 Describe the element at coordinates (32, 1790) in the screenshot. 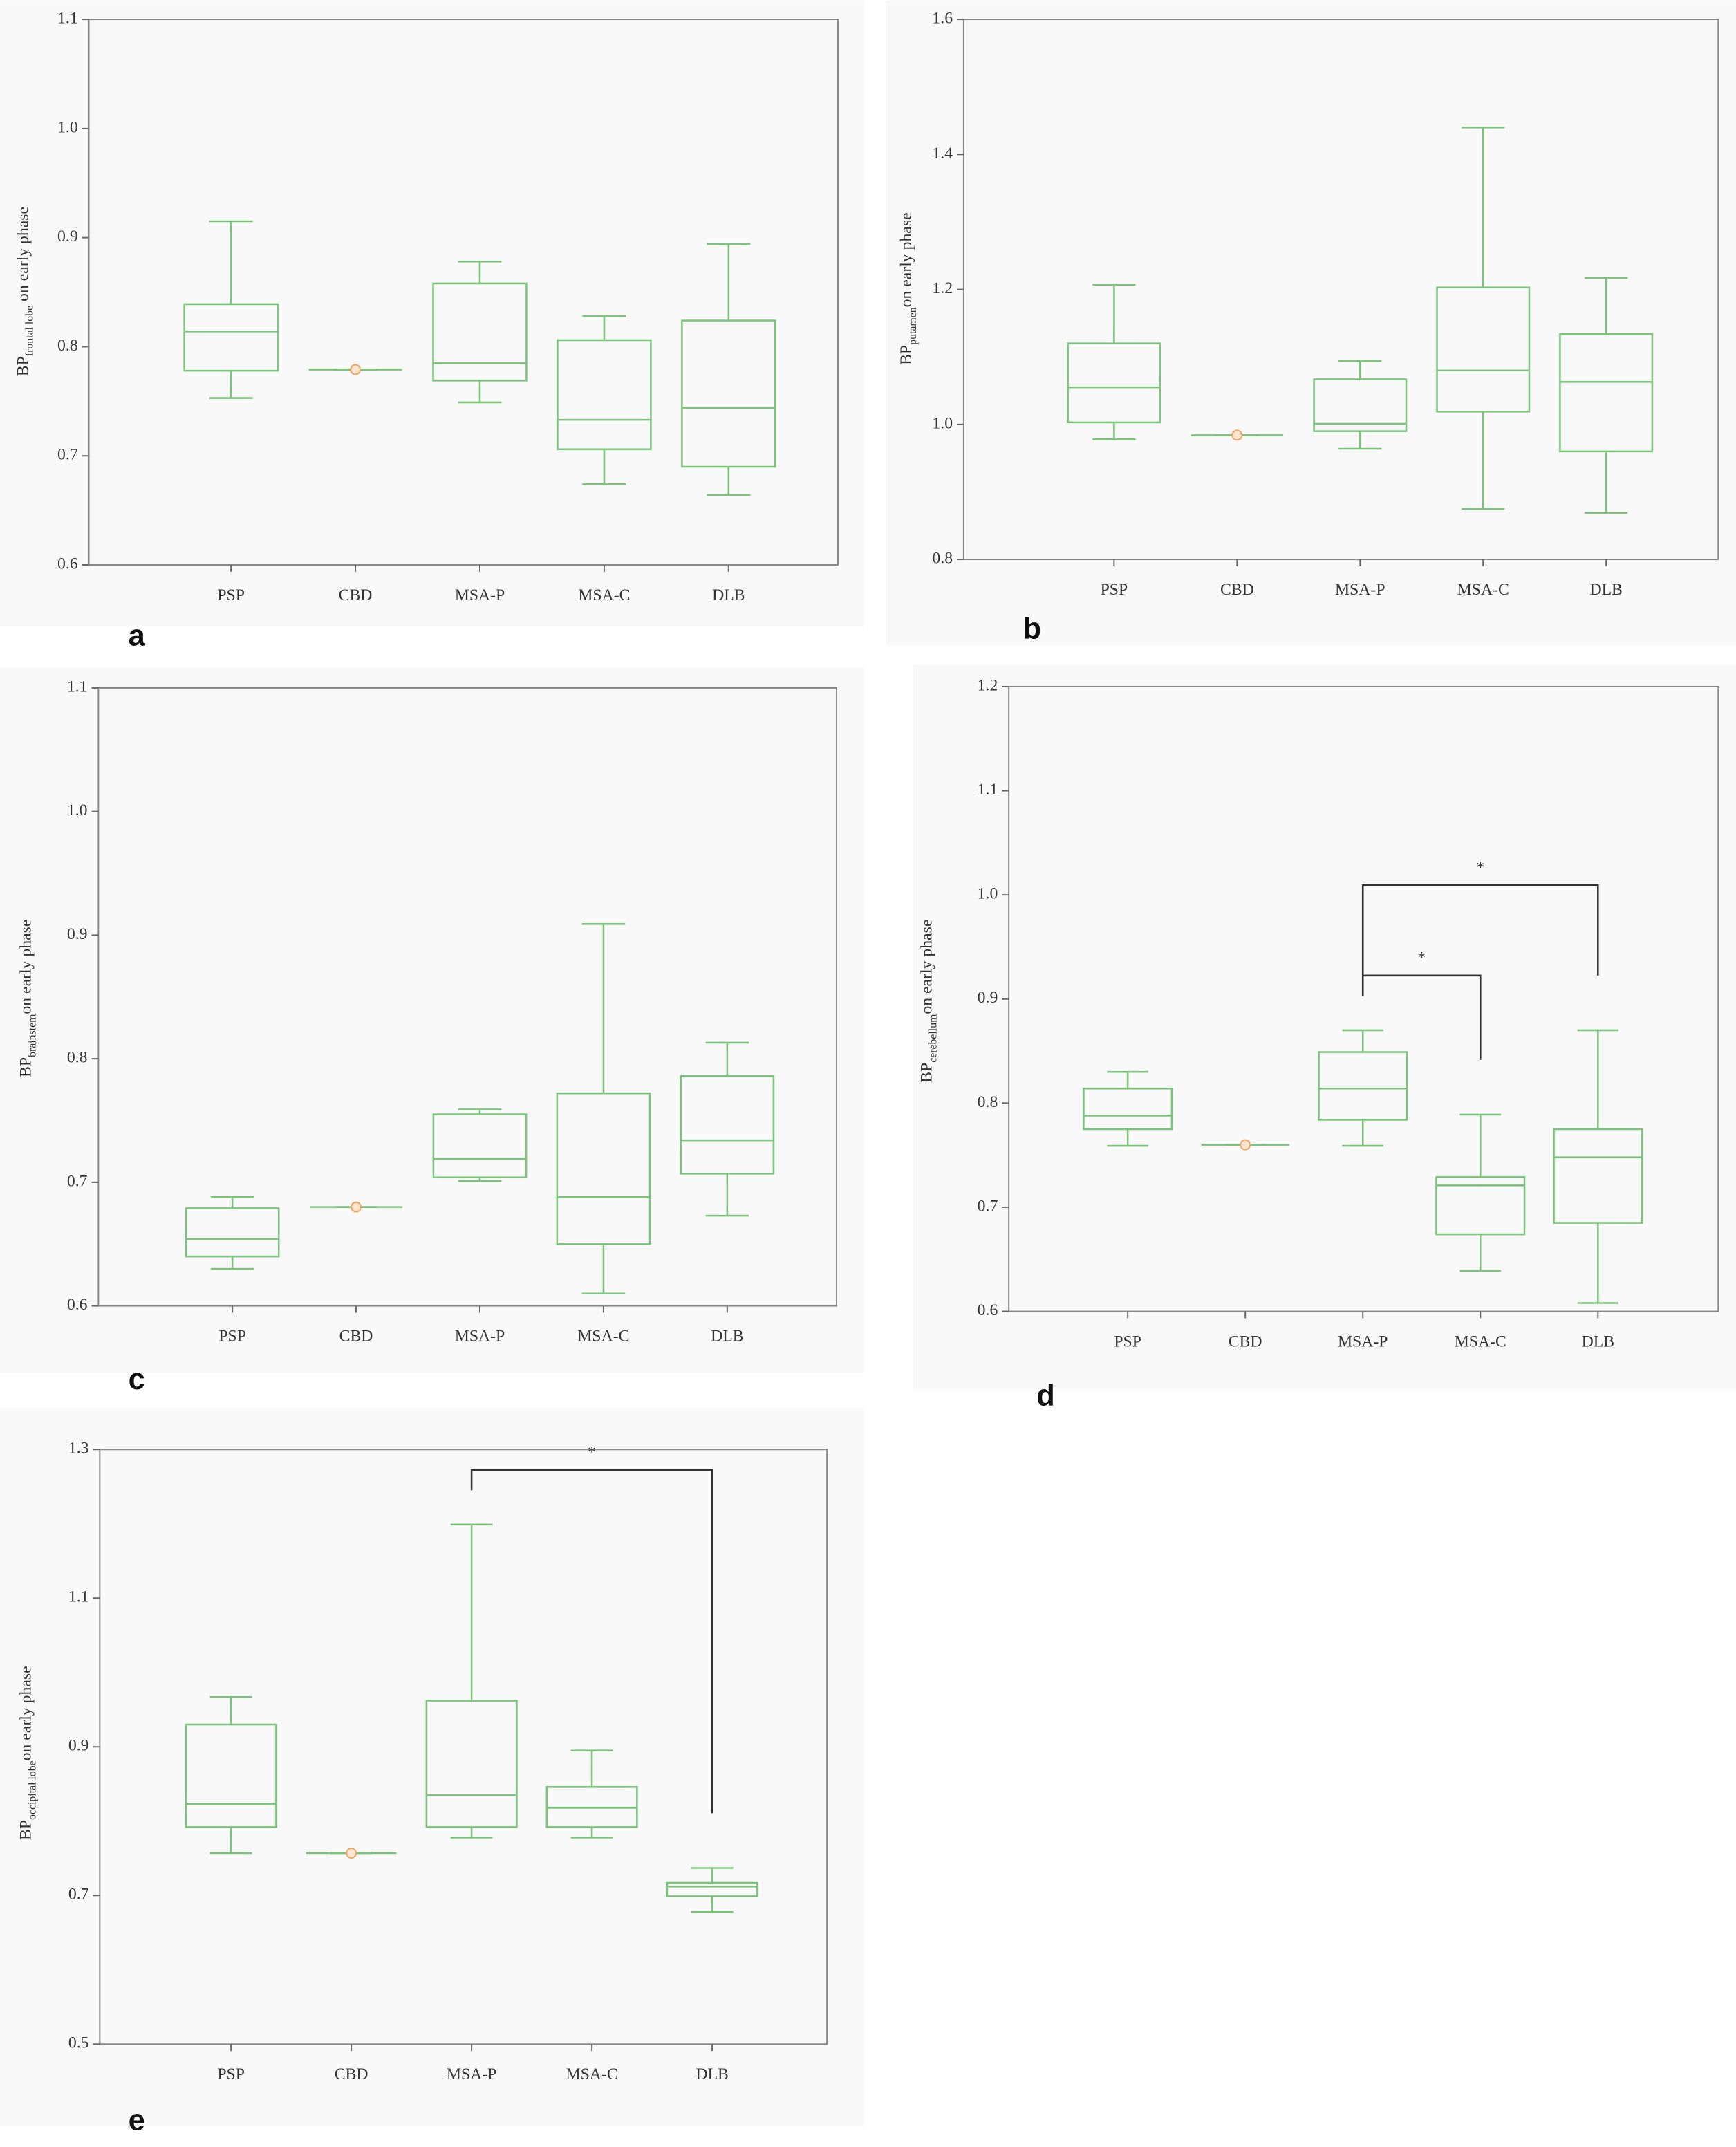

I see `y-label-sub: occipital lobe` at that location.